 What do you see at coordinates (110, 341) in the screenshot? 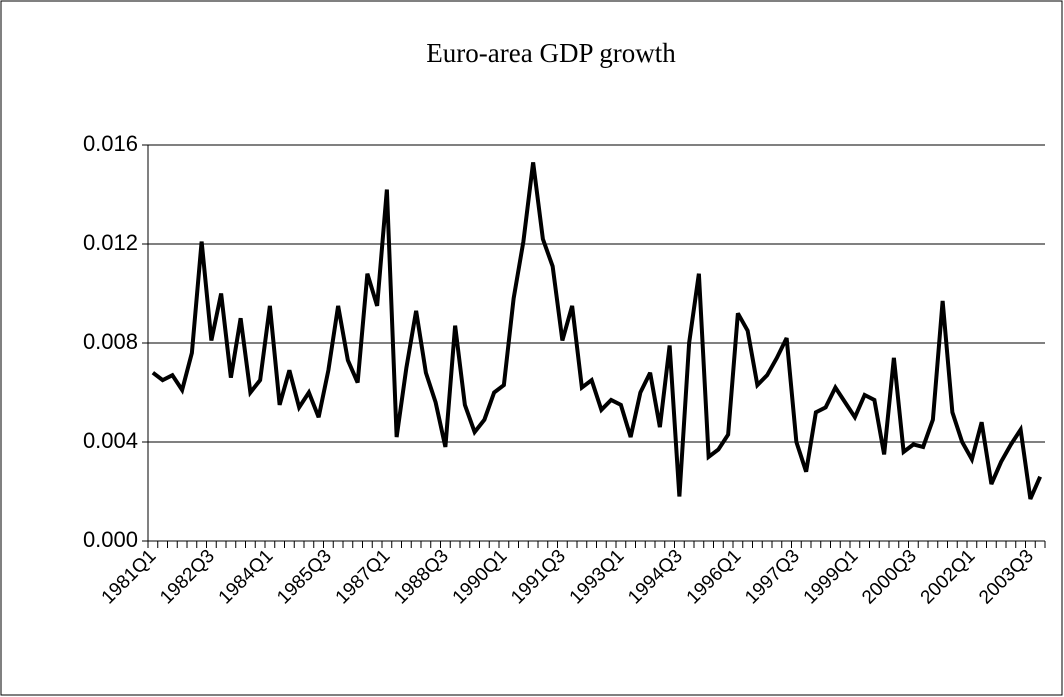
I see `y-tick-label: 0.008` at bounding box center [110, 341].